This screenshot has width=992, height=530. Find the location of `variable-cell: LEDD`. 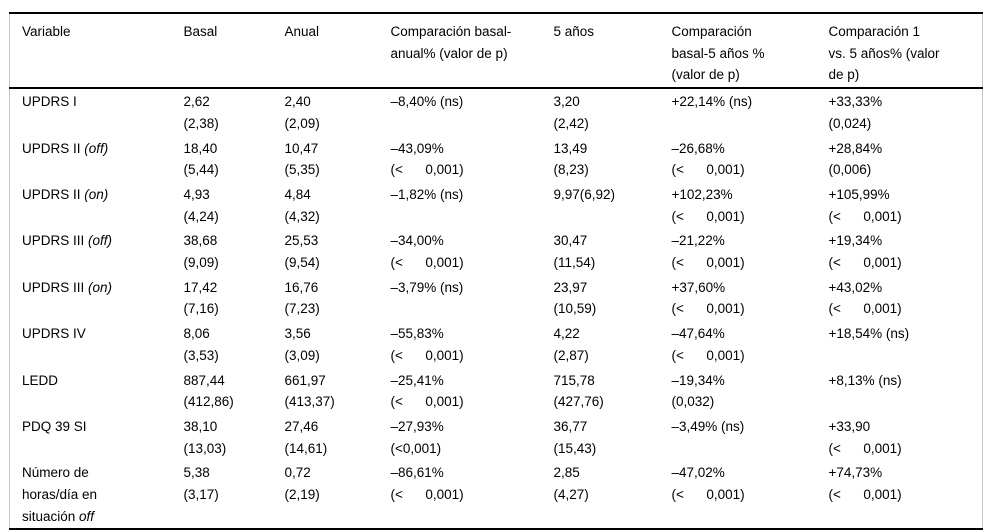

variable-cell: LEDD is located at coordinates (97, 391).